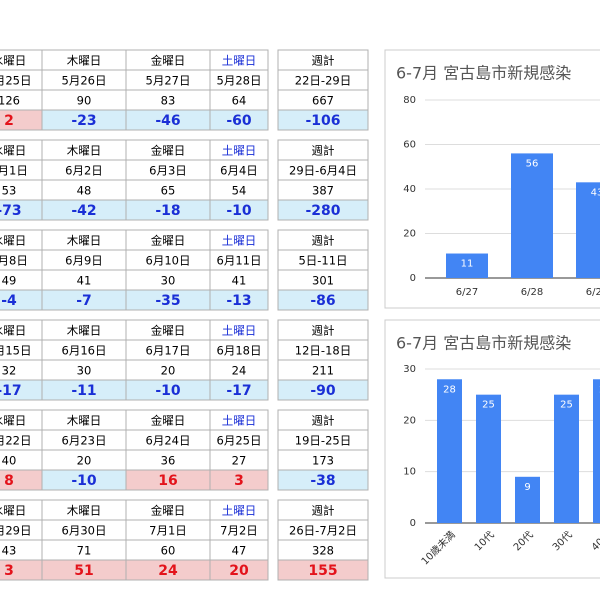 The width and height of the screenshot is (600, 604). What do you see at coordinates (14, 261) in the screenshot?
I see `date: 6月8日` at bounding box center [14, 261].